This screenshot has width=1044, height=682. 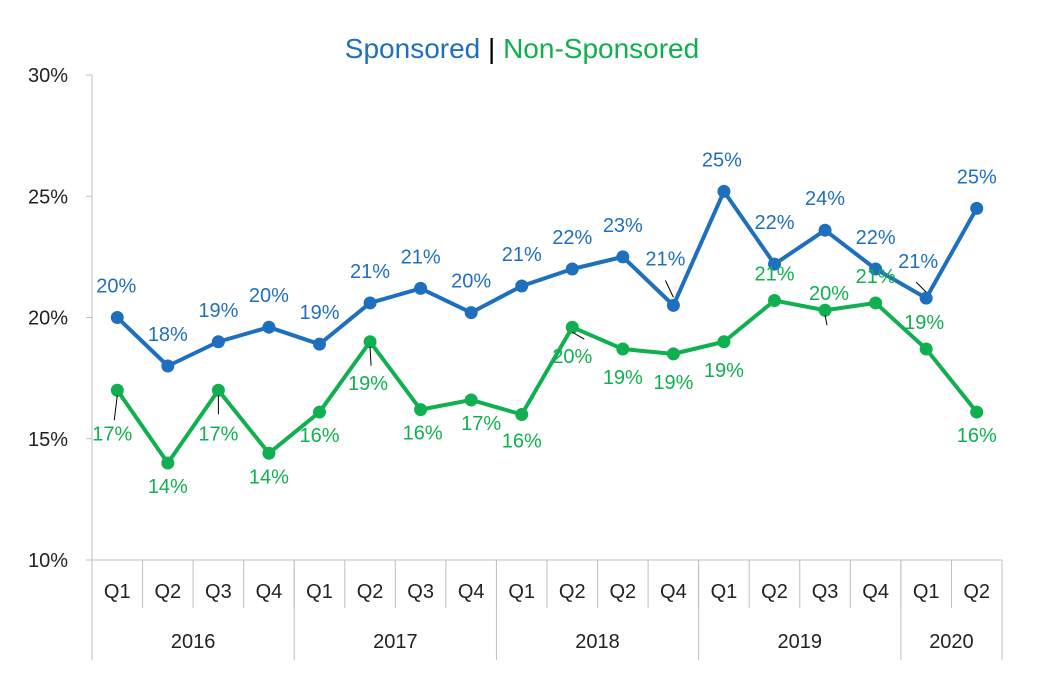 What do you see at coordinates (48, 319) in the screenshot?
I see `y-tick-label: 20%` at bounding box center [48, 319].